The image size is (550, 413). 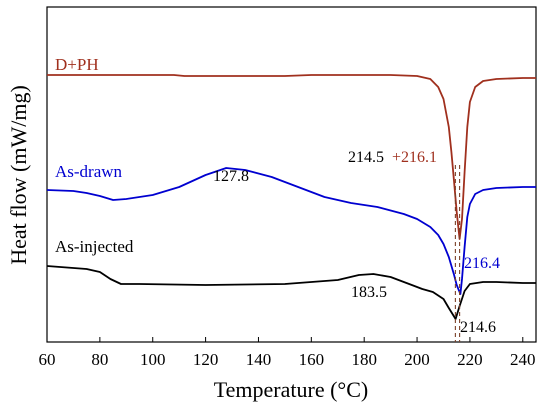 What do you see at coordinates (153, 359) in the screenshot?
I see `x-tick-label: 100` at bounding box center [153, 359].